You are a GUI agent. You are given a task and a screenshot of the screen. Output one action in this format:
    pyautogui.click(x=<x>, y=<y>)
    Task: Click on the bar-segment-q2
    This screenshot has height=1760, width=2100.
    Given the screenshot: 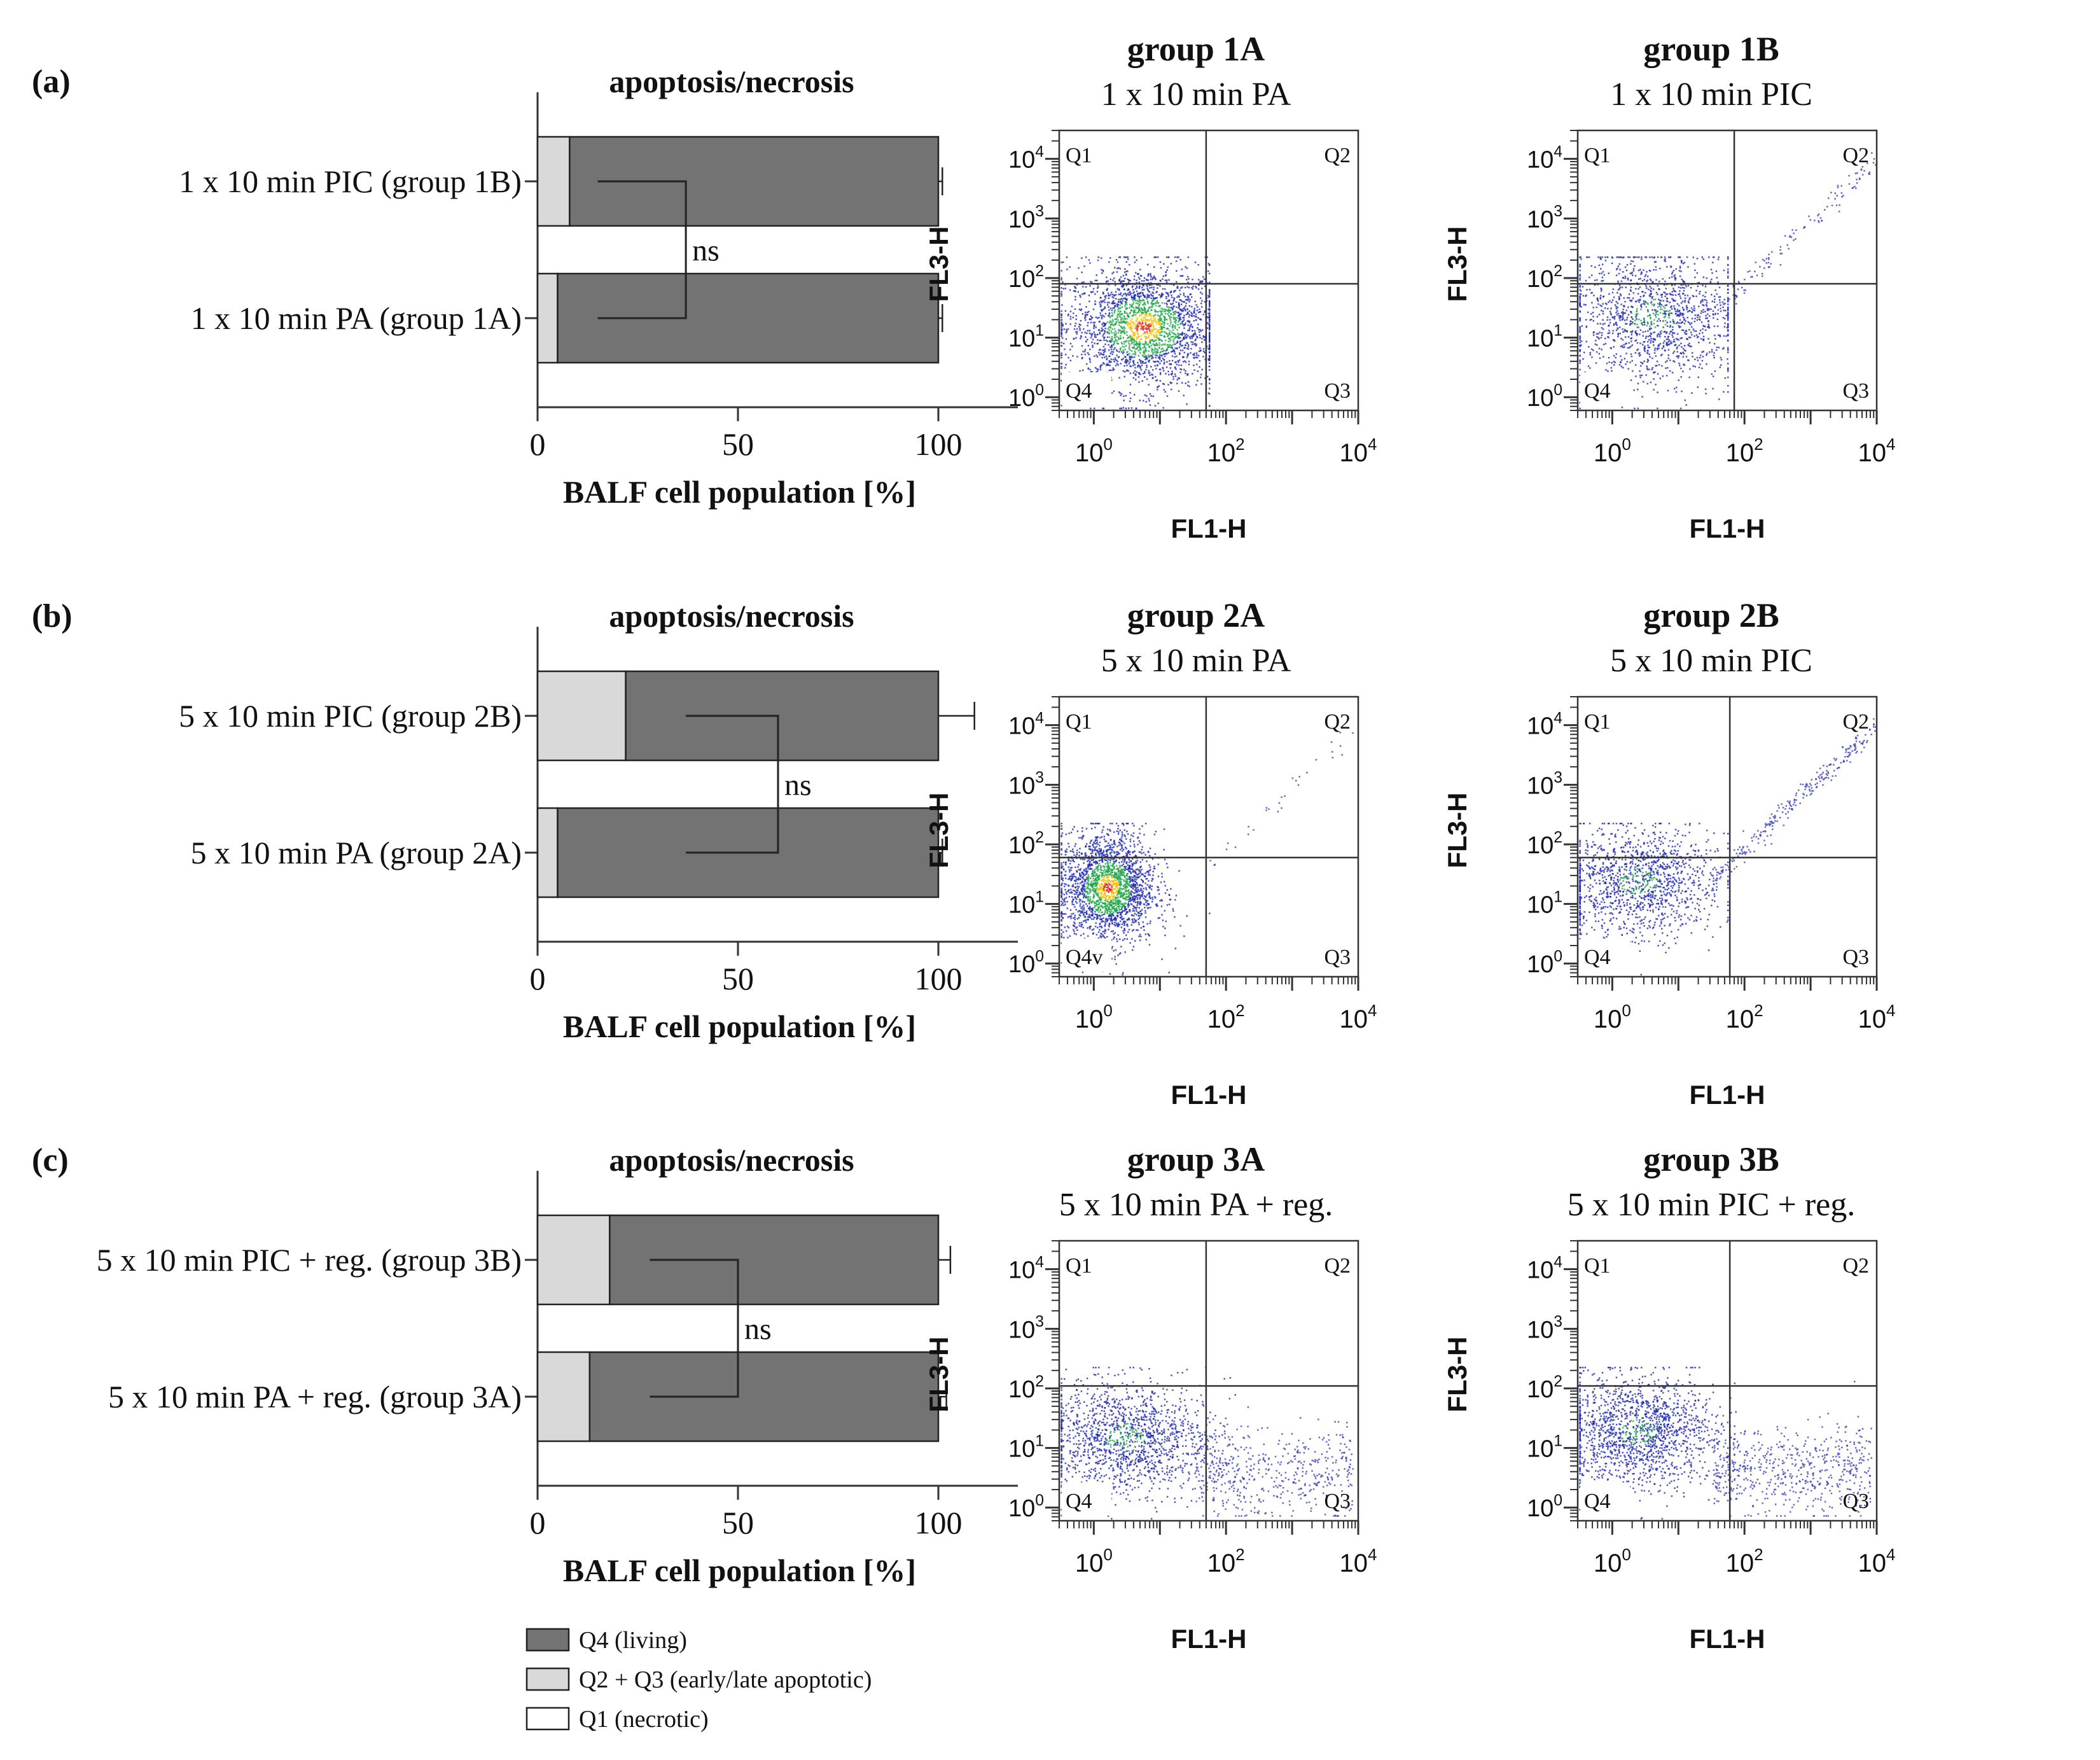 What is the action you would take?
    pyautogui.click(x=547, y=852)
    